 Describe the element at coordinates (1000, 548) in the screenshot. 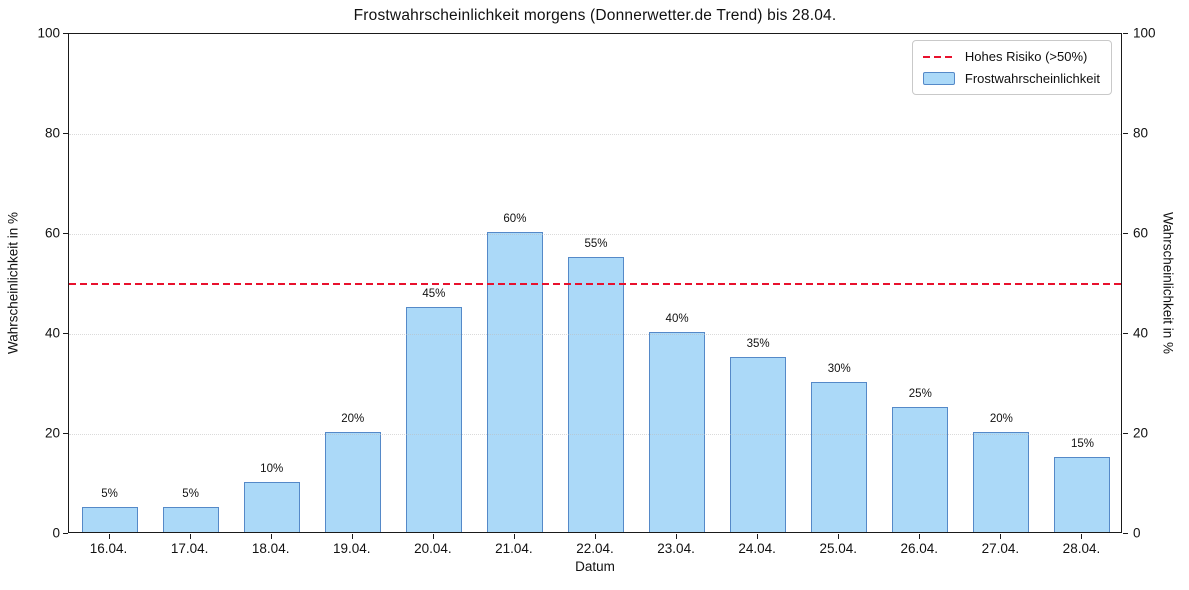

I see `x-tick-label: 27.04.` at that location.